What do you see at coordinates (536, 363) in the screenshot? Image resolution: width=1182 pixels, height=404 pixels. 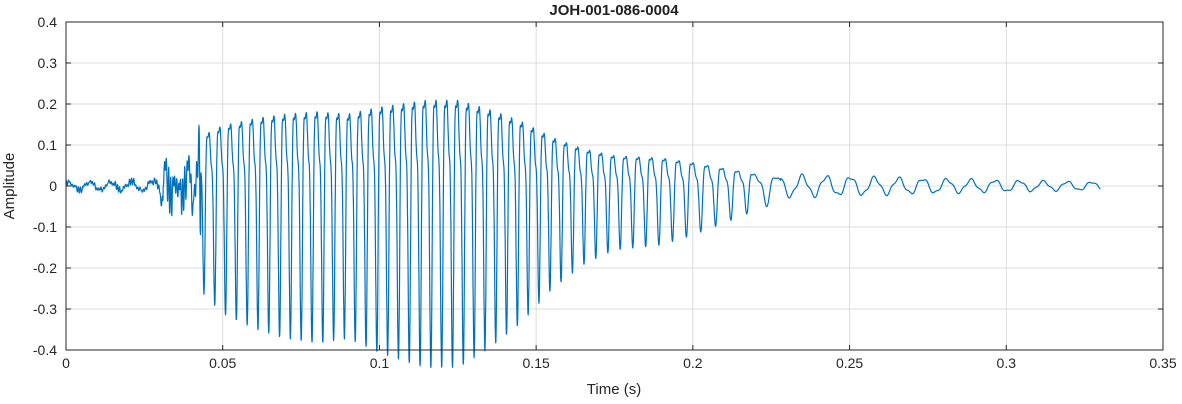 I see `x-tick-label: 0.15` at bounding box center [536, 363].